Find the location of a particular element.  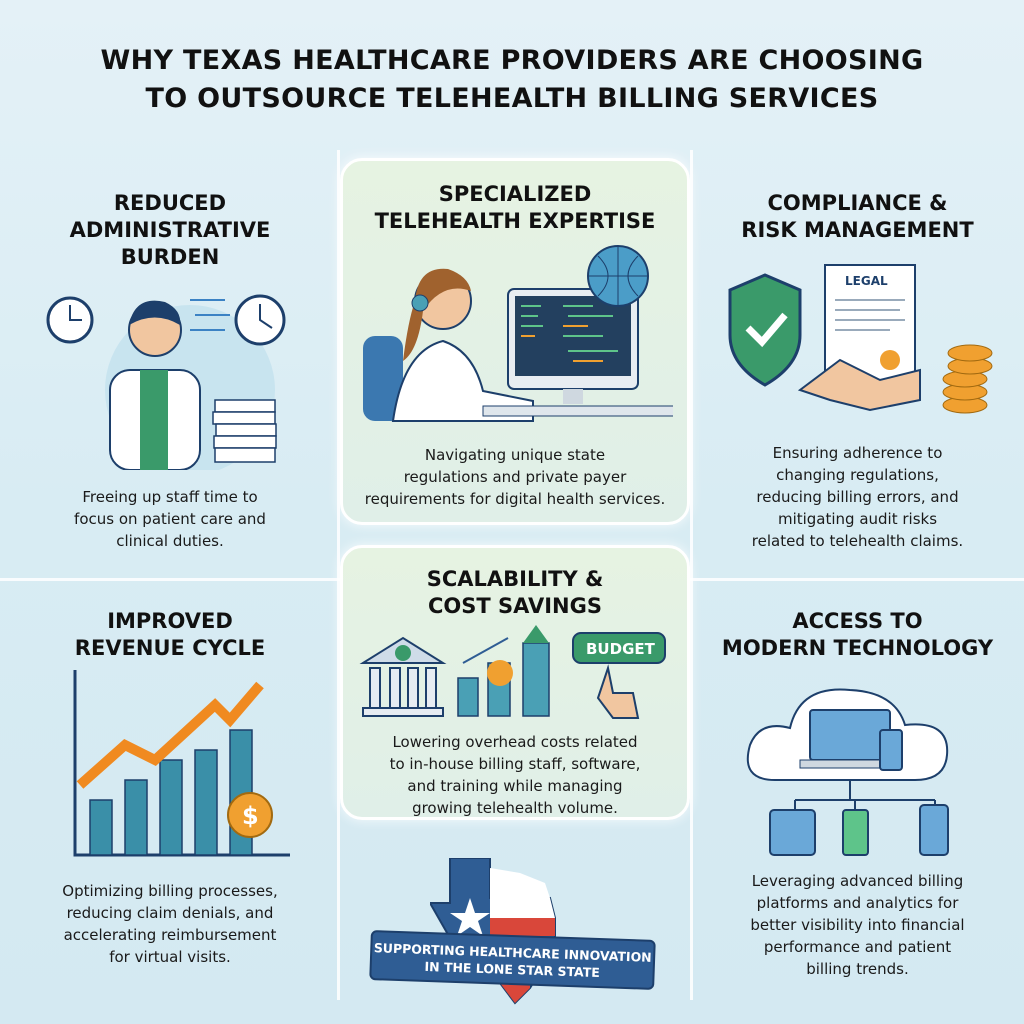

doctor-paperwork-icon is located at coordinates (166, 382).